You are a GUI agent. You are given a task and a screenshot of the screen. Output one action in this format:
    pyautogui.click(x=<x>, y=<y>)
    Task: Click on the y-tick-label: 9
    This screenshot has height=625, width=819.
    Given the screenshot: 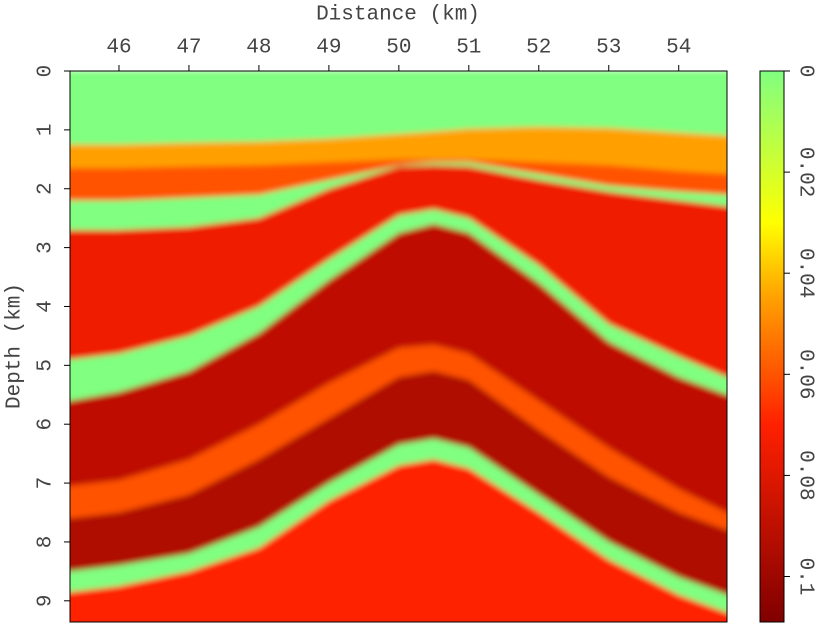 What is the action you would take?
    pyautogui.click(x=46, y=601)
    